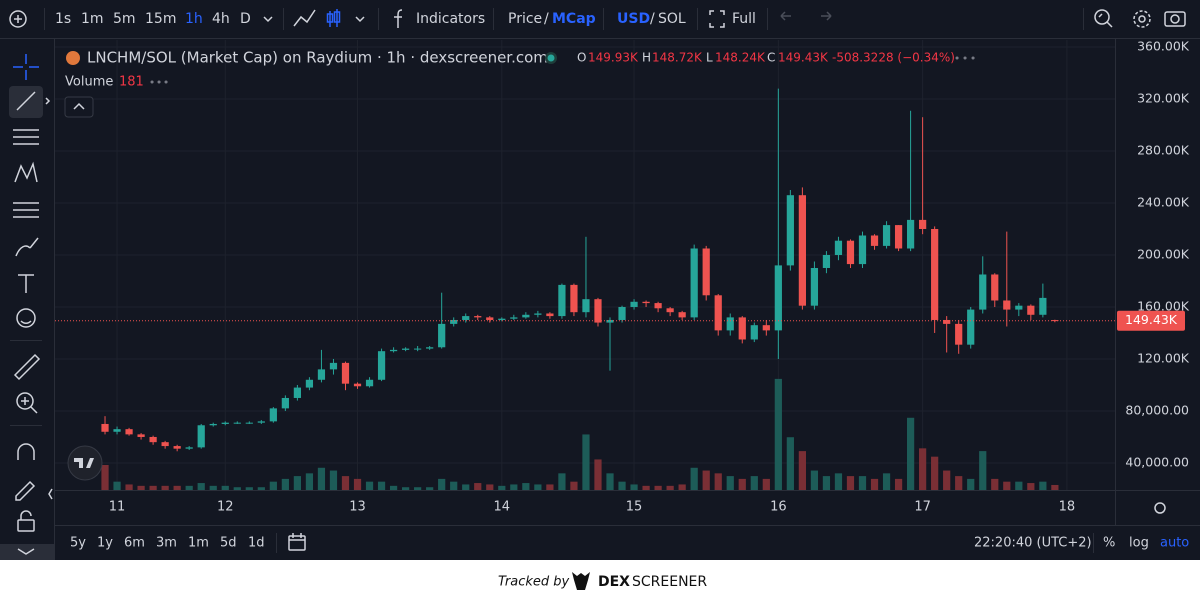  What do you see at coordinates (26, 322) in the screenshot?
I see `emoji-smile` at bounding box center [26, 322].